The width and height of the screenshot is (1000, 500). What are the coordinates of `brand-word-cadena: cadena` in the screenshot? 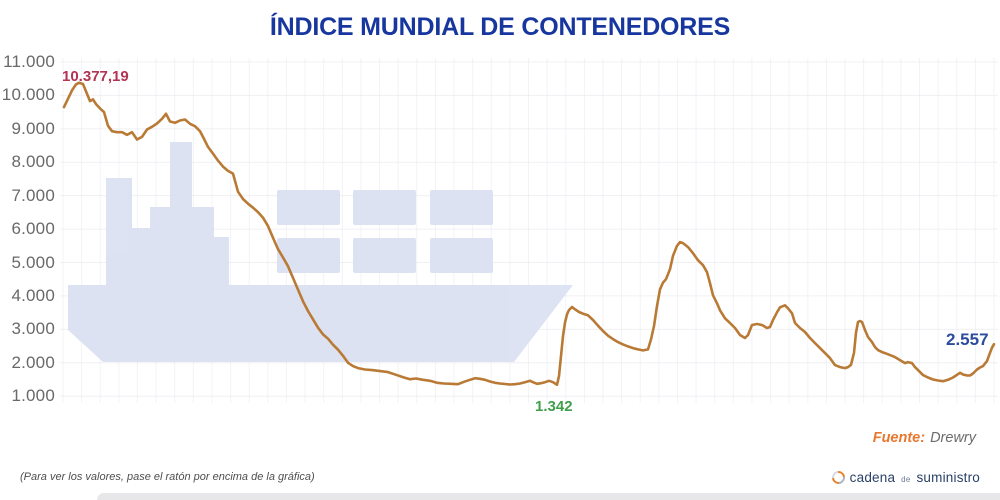 It's located at (872, 477).